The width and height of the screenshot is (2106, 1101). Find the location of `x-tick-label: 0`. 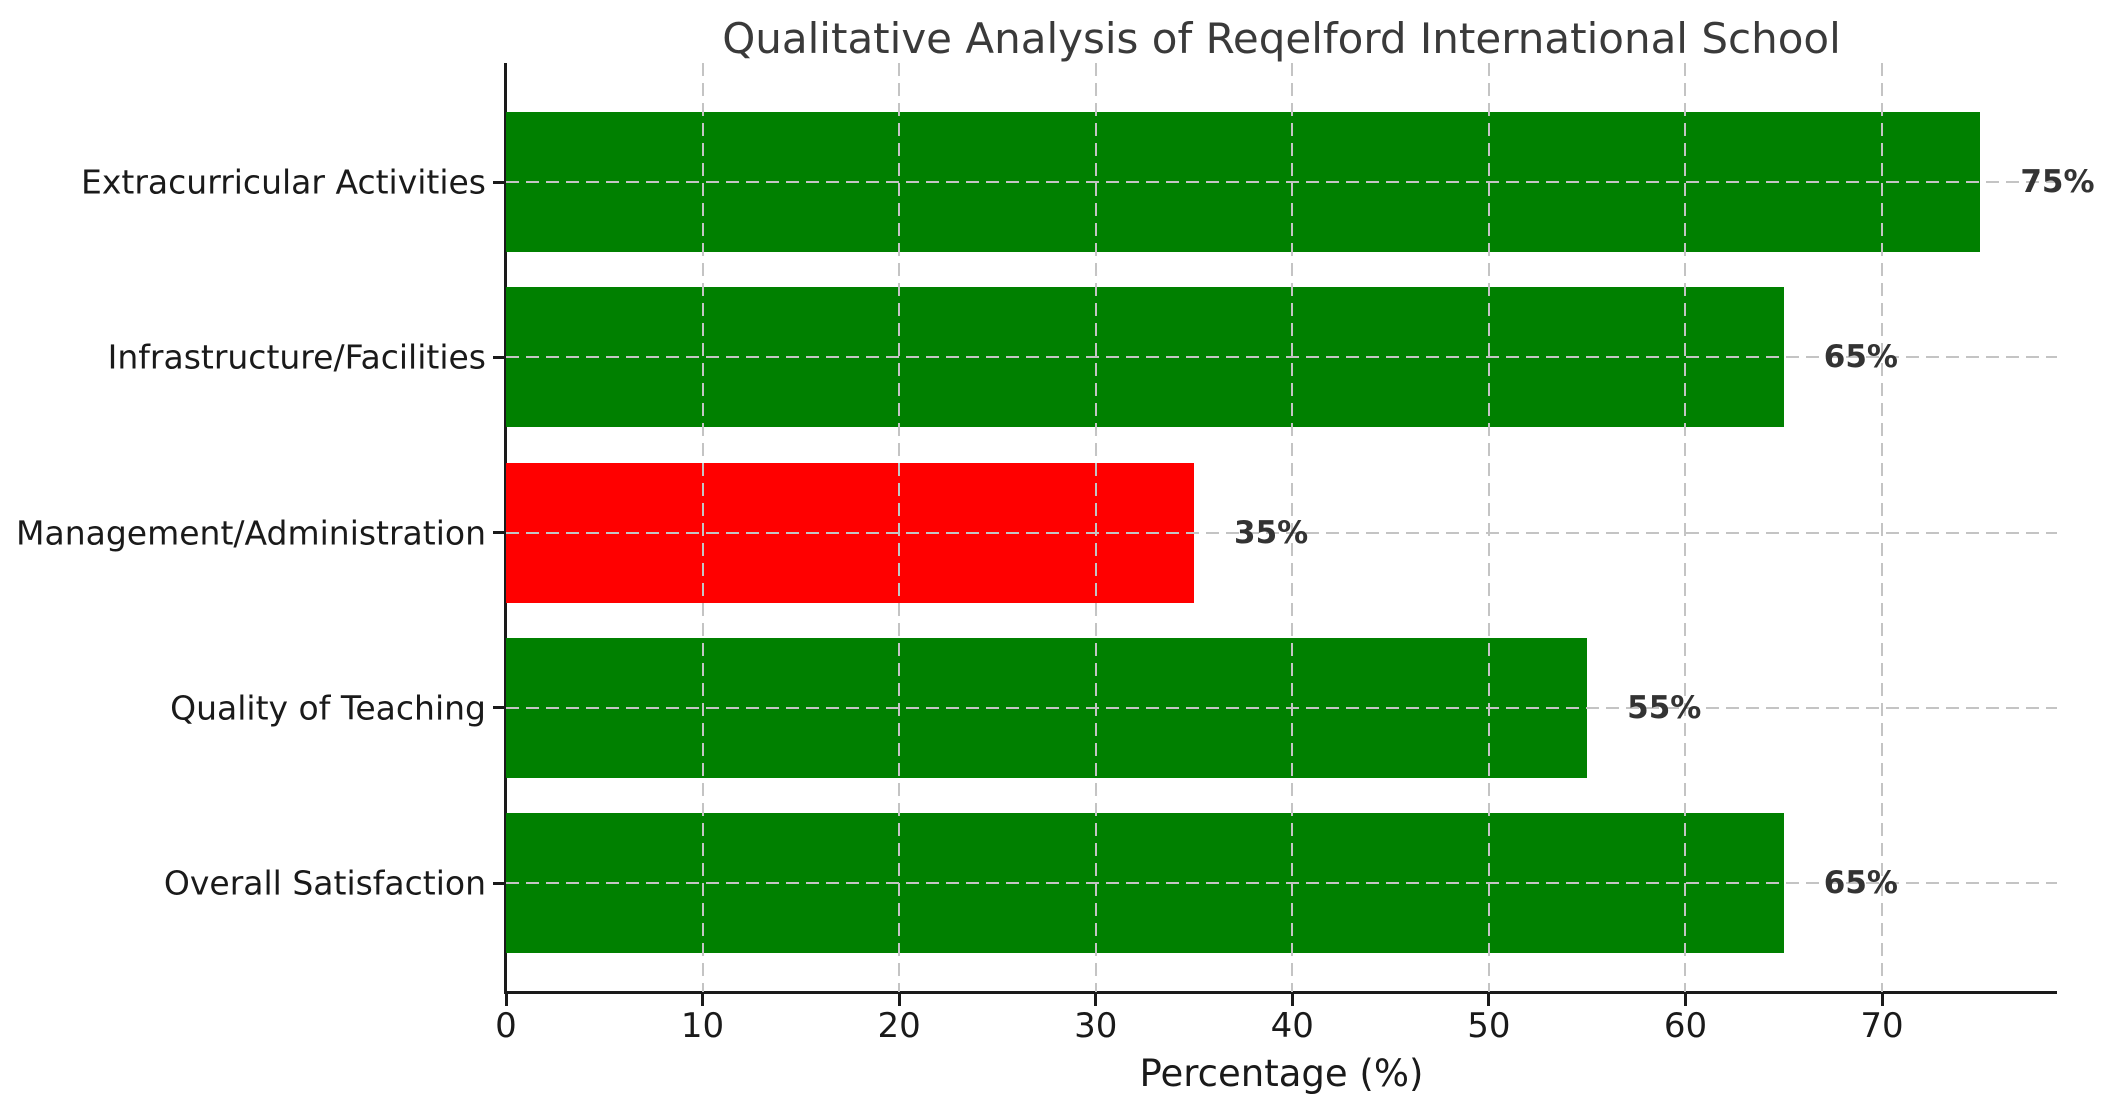

x-tick-label: 0 is located at coordinates (506, 1026).